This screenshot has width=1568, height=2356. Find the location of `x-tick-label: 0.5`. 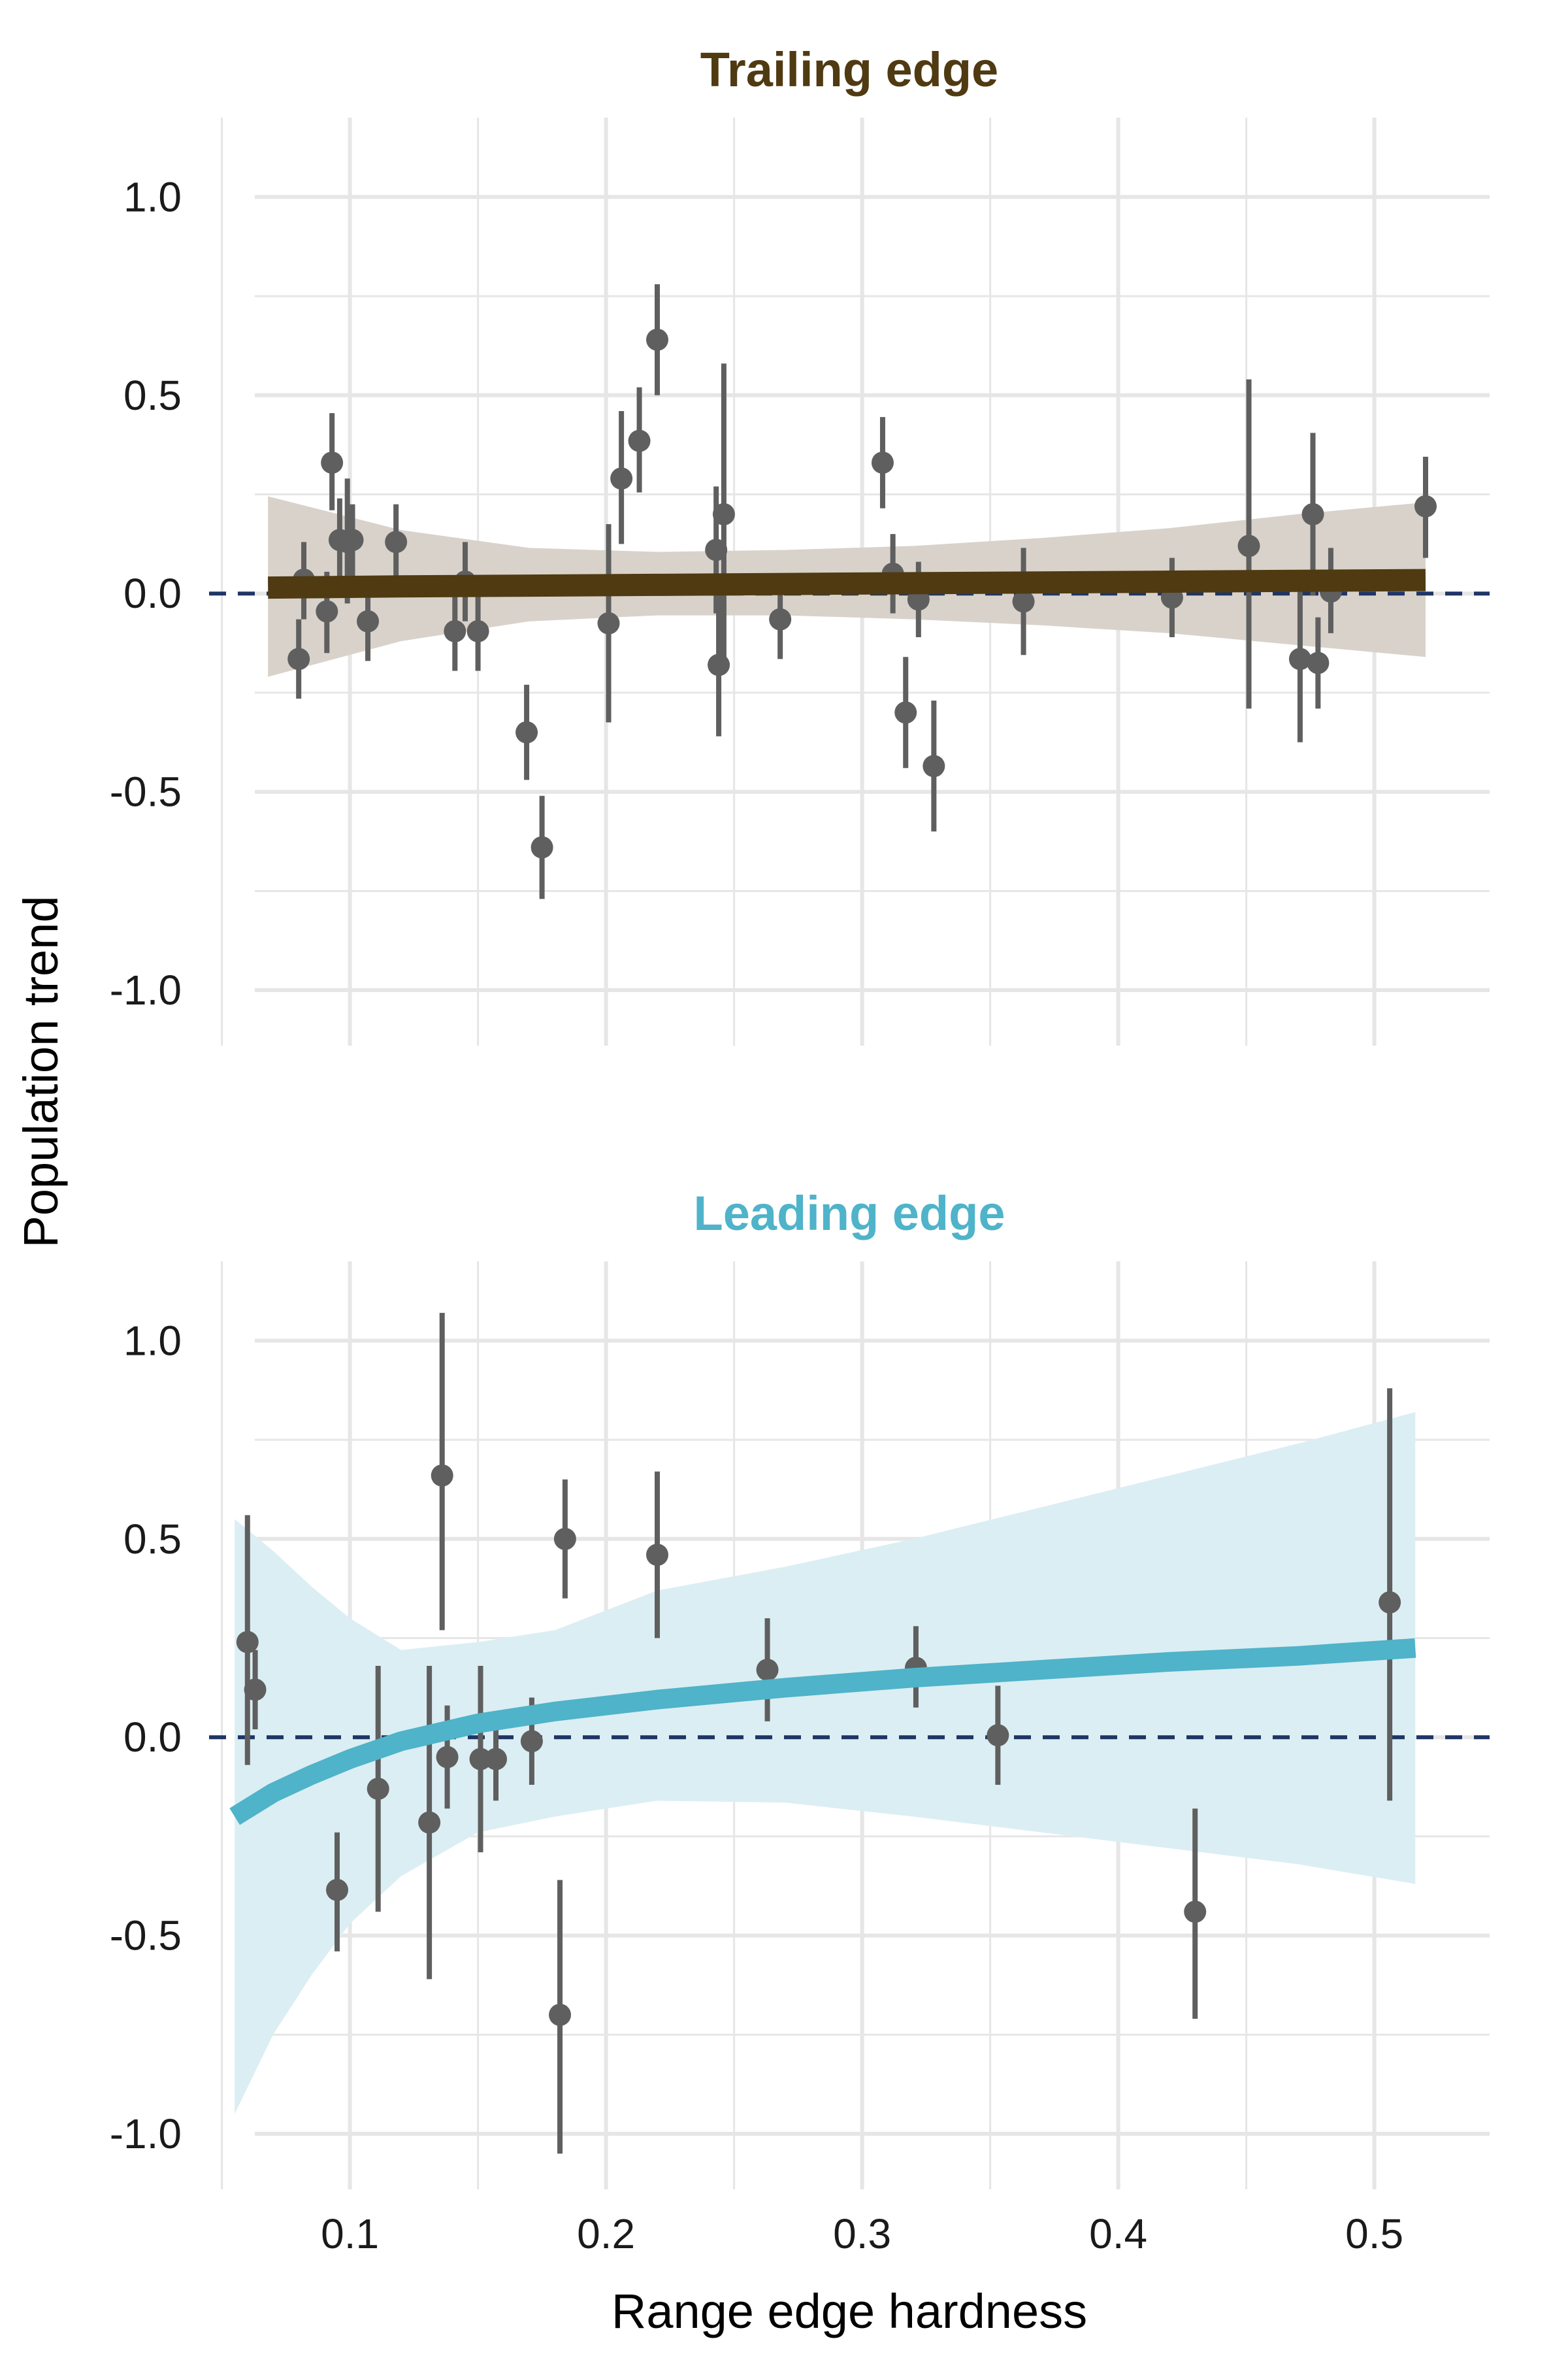

x-tick-label: 0.5 is located at coordinates (1374, 2233).